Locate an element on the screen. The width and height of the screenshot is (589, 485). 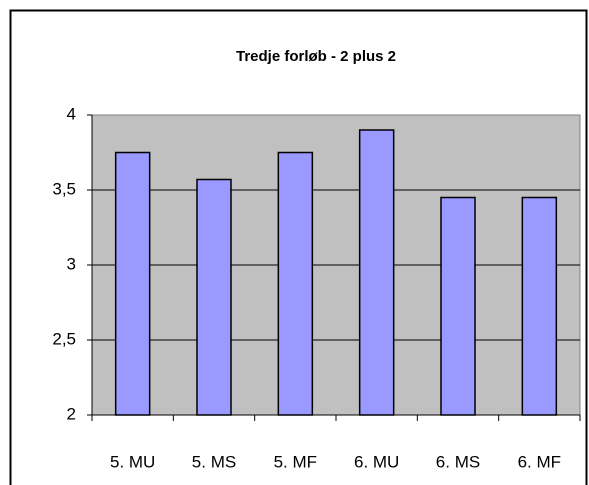
x-tick-label: 6. MS is located at coordinates (458, 461).